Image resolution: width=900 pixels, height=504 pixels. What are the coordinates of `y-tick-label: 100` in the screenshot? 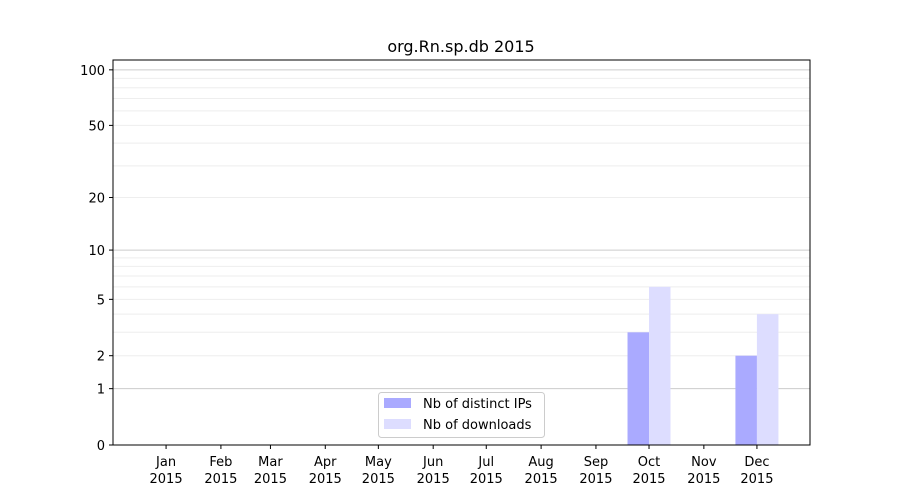 It's located at (92, 71).